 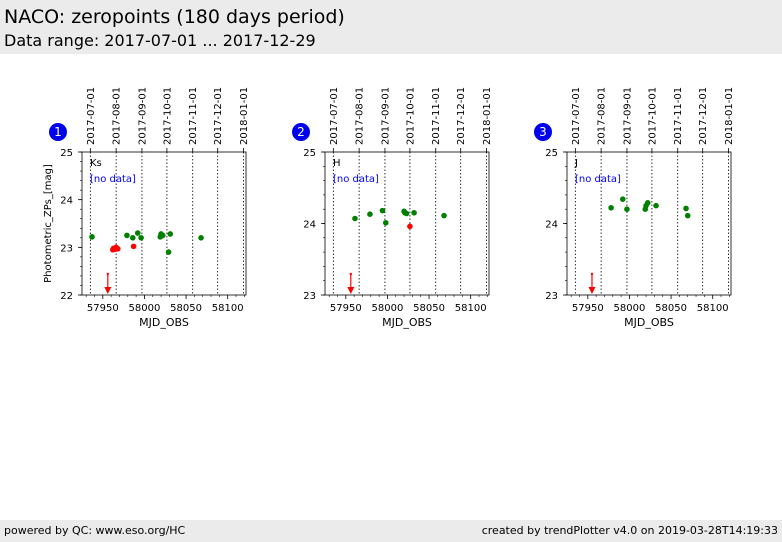 What do you see at coordinates (337, 163) in the screenshot?
I see `band-label: H` at bounding box center [337, 163].